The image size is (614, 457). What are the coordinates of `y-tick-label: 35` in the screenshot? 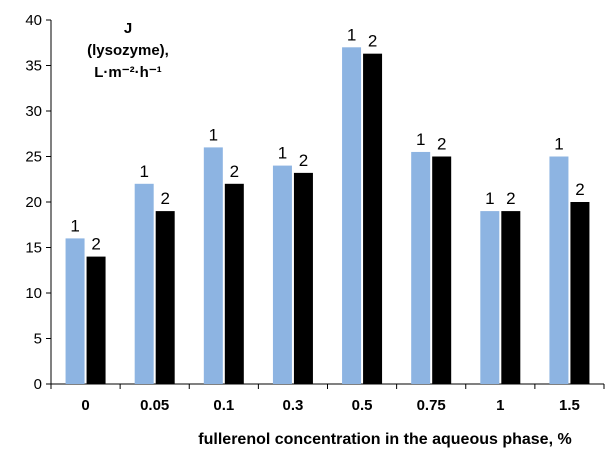 It's located at (33, 66).